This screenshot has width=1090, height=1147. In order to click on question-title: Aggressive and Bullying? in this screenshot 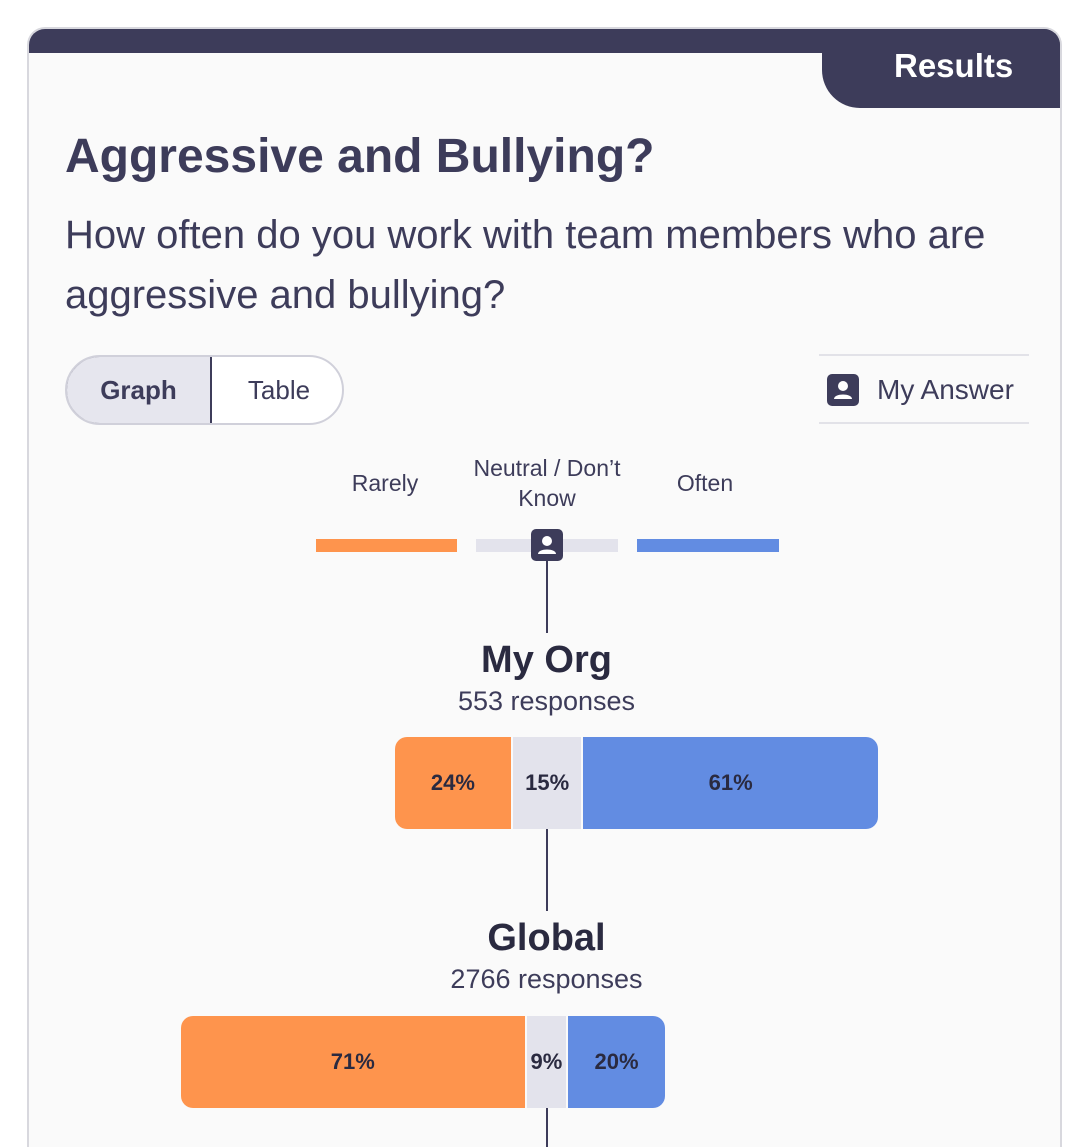, I will do `click(360, 156)`.